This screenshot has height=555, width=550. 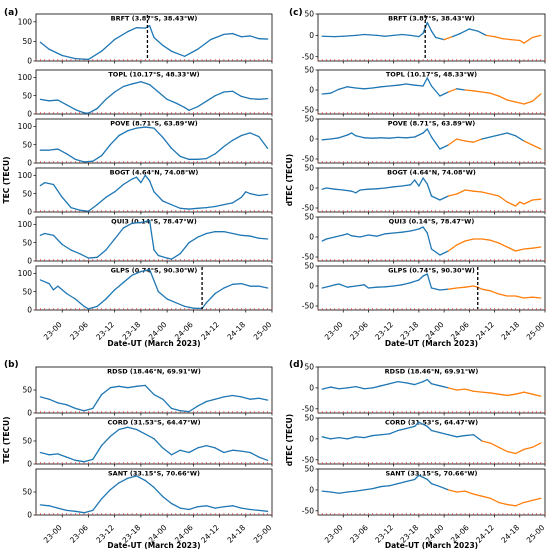 What do you see at coordinates (153, 343) in the screenshot?
I see `panel-a-xlabel: Date-UT (March 2023)` at bounding box center [153, 343].